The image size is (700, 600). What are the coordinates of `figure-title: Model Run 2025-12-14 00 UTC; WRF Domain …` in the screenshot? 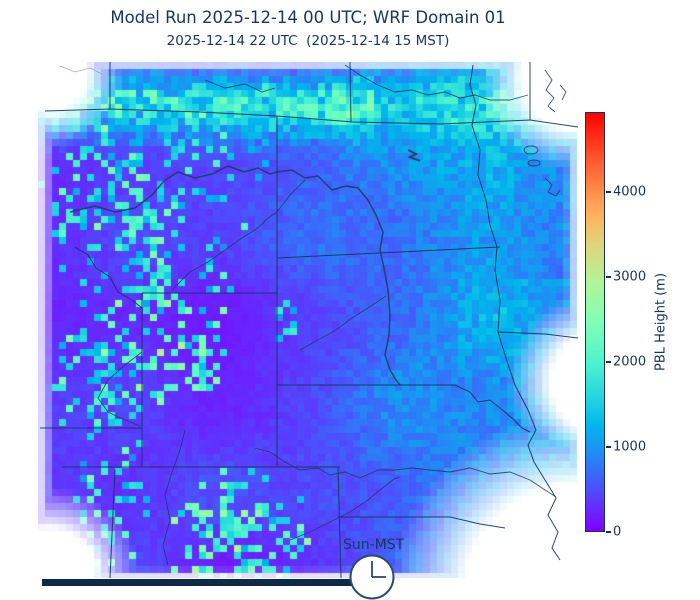 It's located at (308, 17).